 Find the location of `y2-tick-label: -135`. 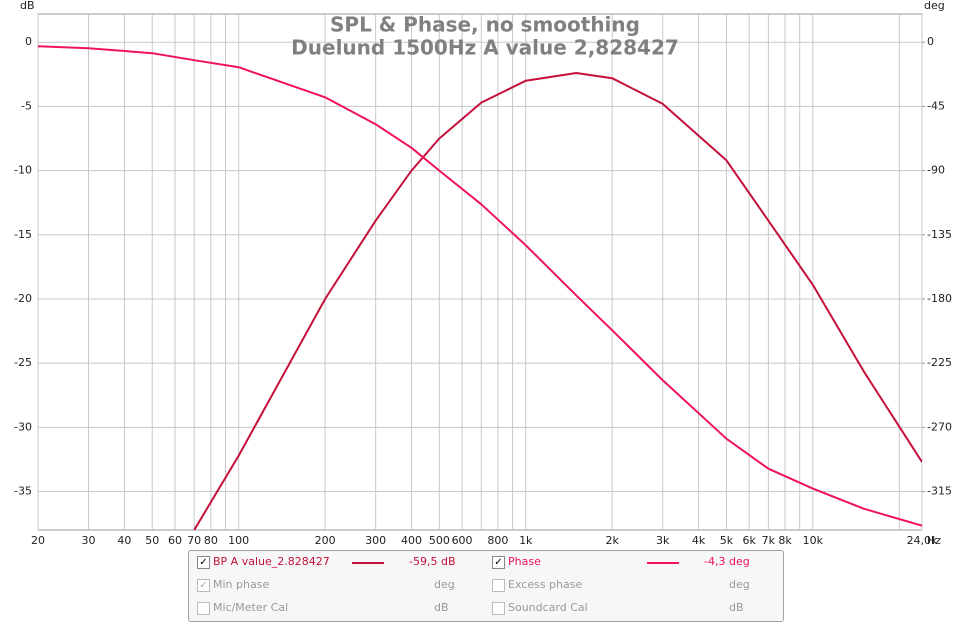

y2-tick-label: -135 is located at coordinates (939, 234).